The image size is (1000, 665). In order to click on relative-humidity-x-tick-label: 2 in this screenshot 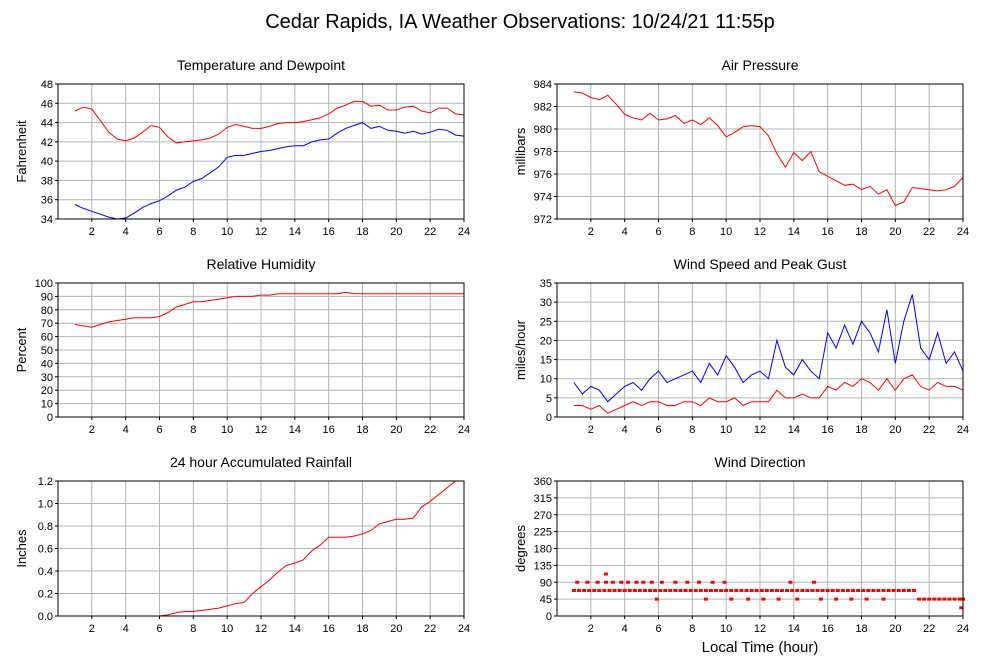, I will do `click(92, 430)`.